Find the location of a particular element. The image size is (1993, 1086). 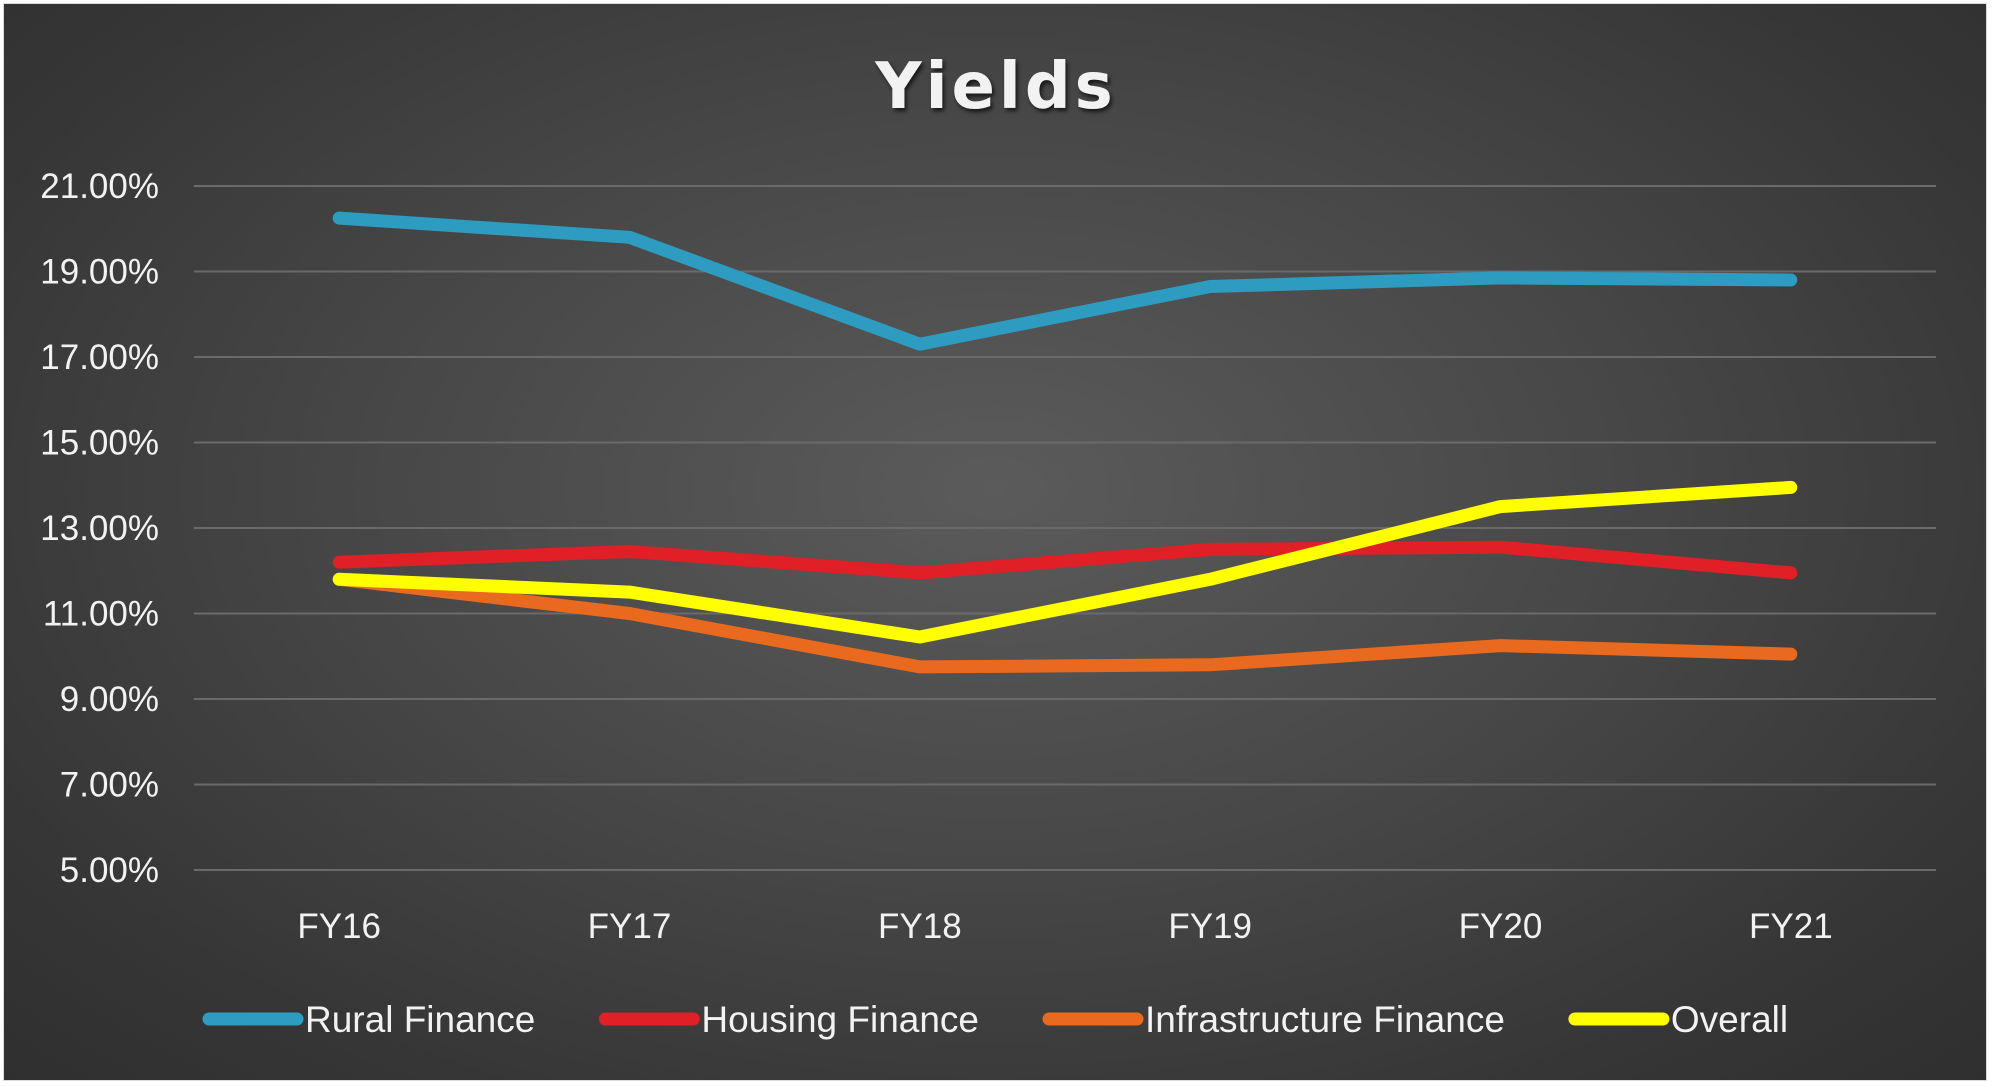

y-tick-label: 11.00% is located at coordinates (101, 614).